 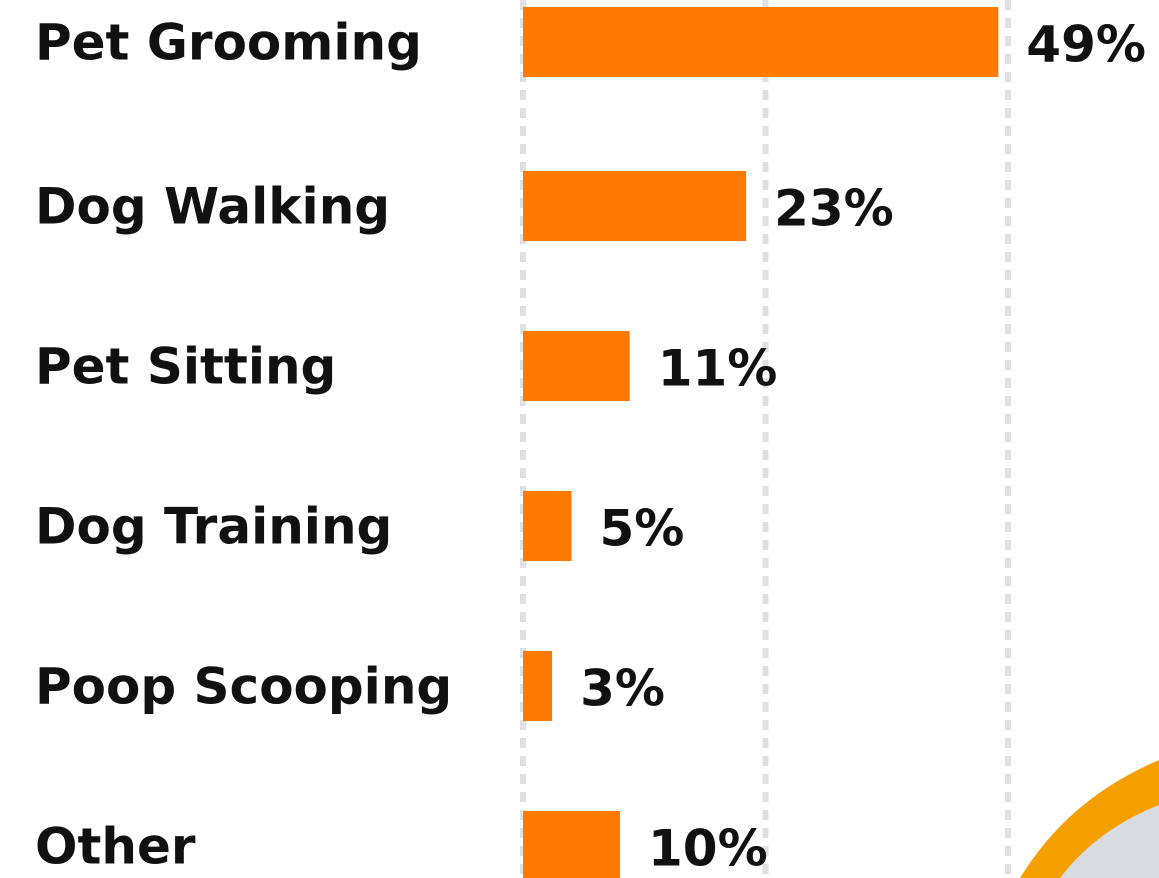 What do you see at coordinates (622, 689) in the screenshot?
I see `value-label: 3%` at bounding box center [622, 689].